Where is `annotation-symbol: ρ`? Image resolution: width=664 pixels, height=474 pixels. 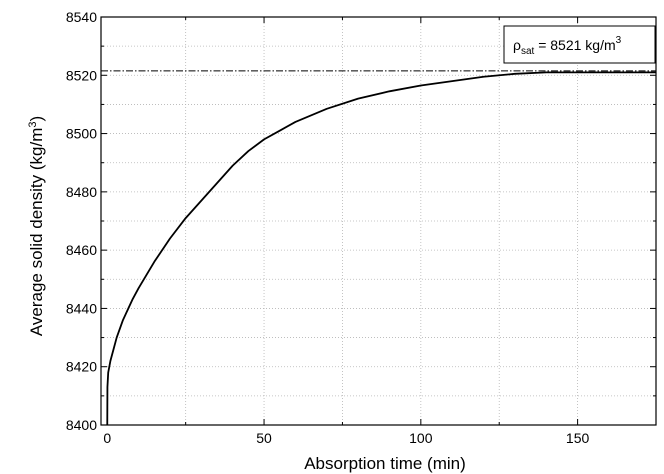
annotation-symbol: ρ is located at coordinates (517, 45).